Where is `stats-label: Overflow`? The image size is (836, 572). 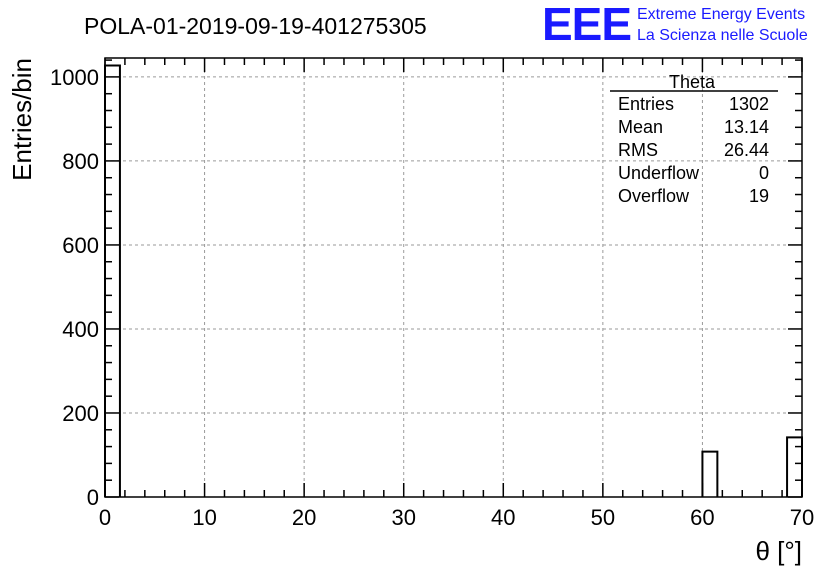 stats-label: Overflow is located at coordinates (654, 196).